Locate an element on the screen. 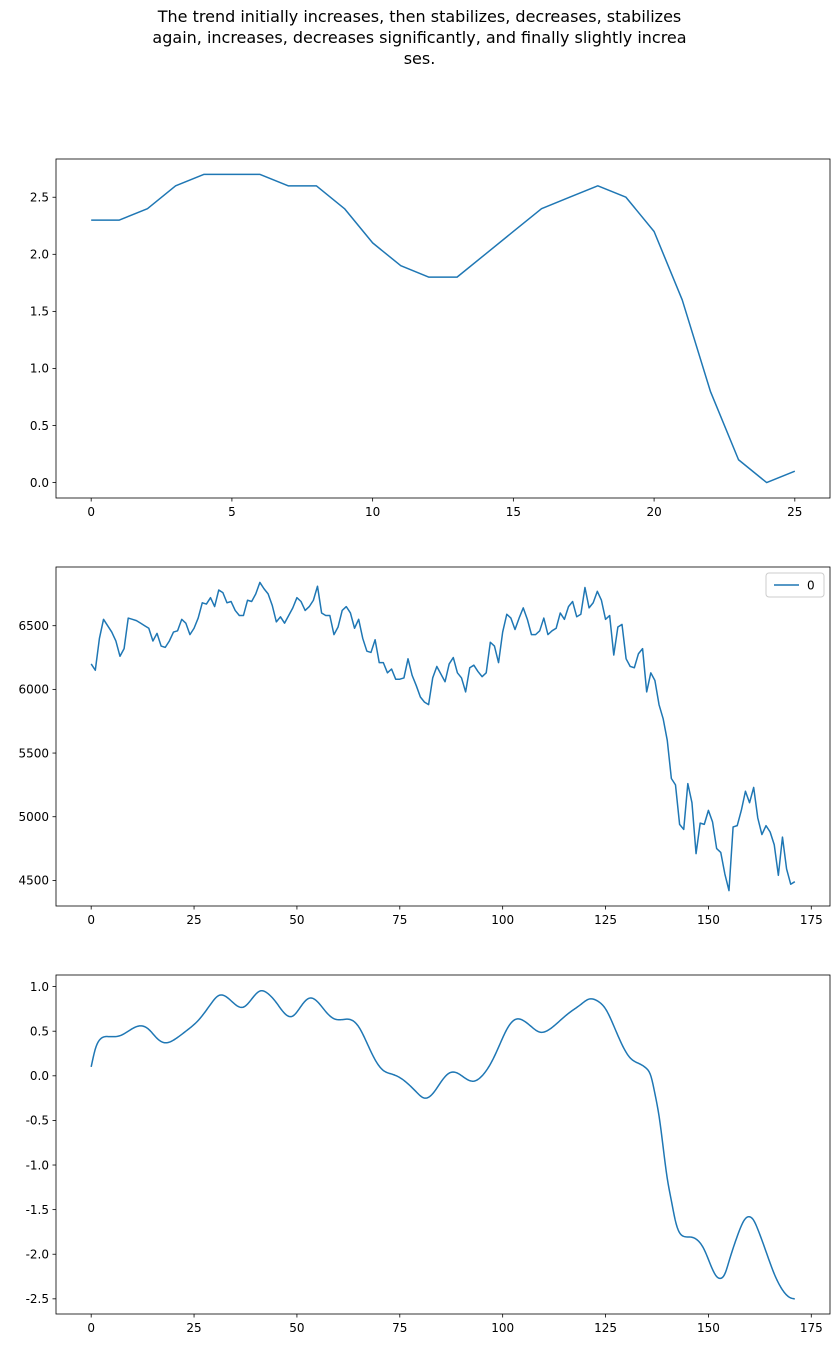 This screenshot has height=1348, width=839. y-tick-label: -0.5 is located at coordinates (37, 1121).